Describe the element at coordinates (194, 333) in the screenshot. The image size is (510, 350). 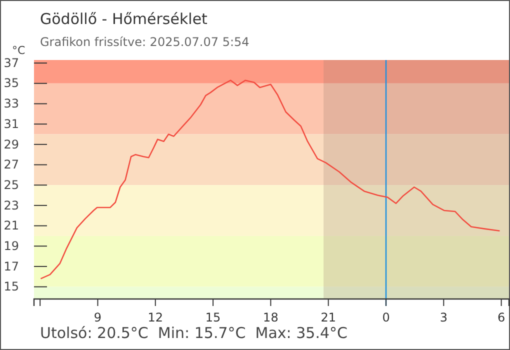
I see `text: Utolsó: 20.5°C Min: 15.7°C Max: 35.4°C` at that location.